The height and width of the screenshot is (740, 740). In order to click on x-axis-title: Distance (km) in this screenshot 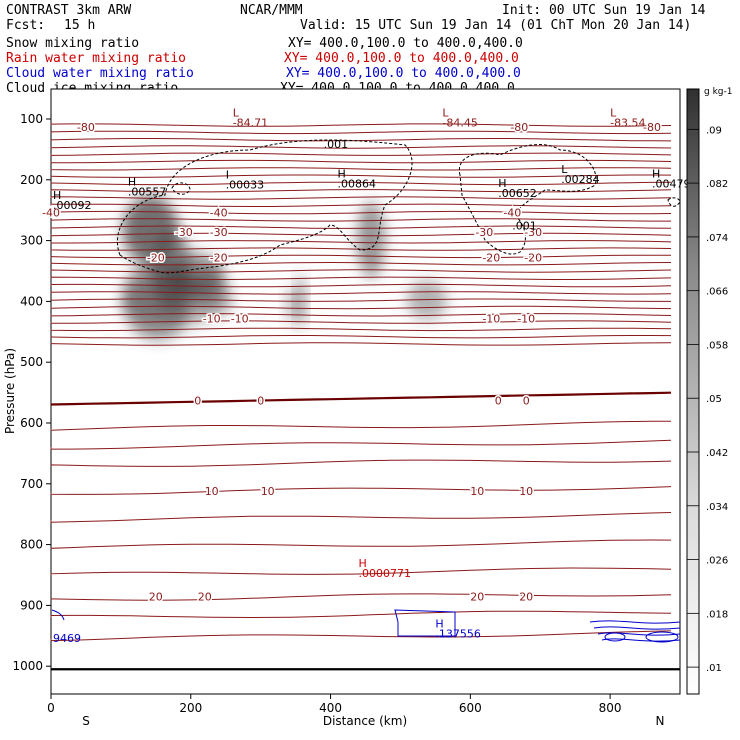, I will do `click(365, 721)`.